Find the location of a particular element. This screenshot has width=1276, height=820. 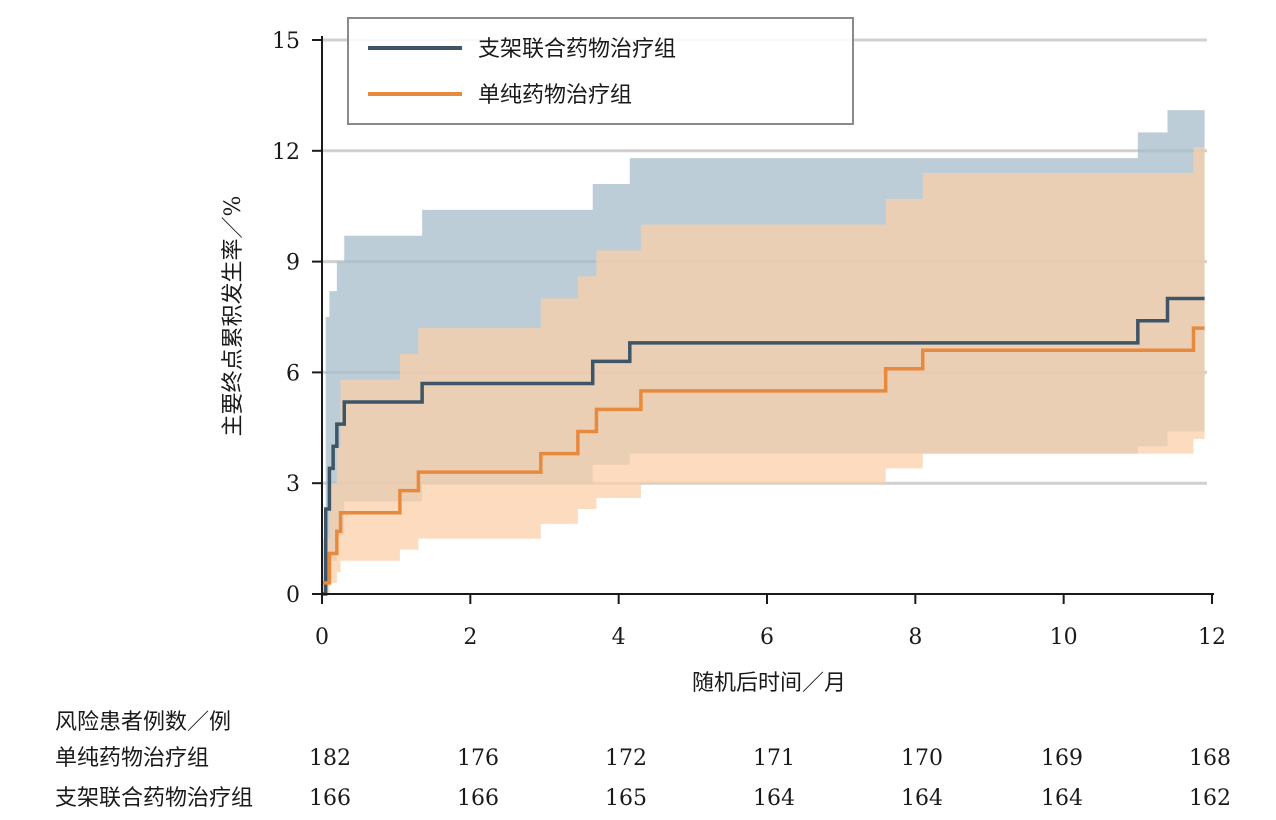

x-tick-label-4: 4 is located at coordinates (619, 637).